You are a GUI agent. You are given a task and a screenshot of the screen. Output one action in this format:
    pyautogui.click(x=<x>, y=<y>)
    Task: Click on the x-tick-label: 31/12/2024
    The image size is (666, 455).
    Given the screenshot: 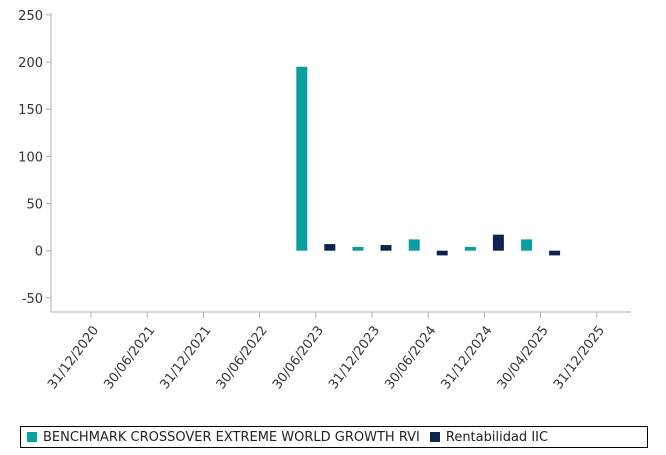 What is the action you would take?
    pyautogui.click(x=467, y=357)
    